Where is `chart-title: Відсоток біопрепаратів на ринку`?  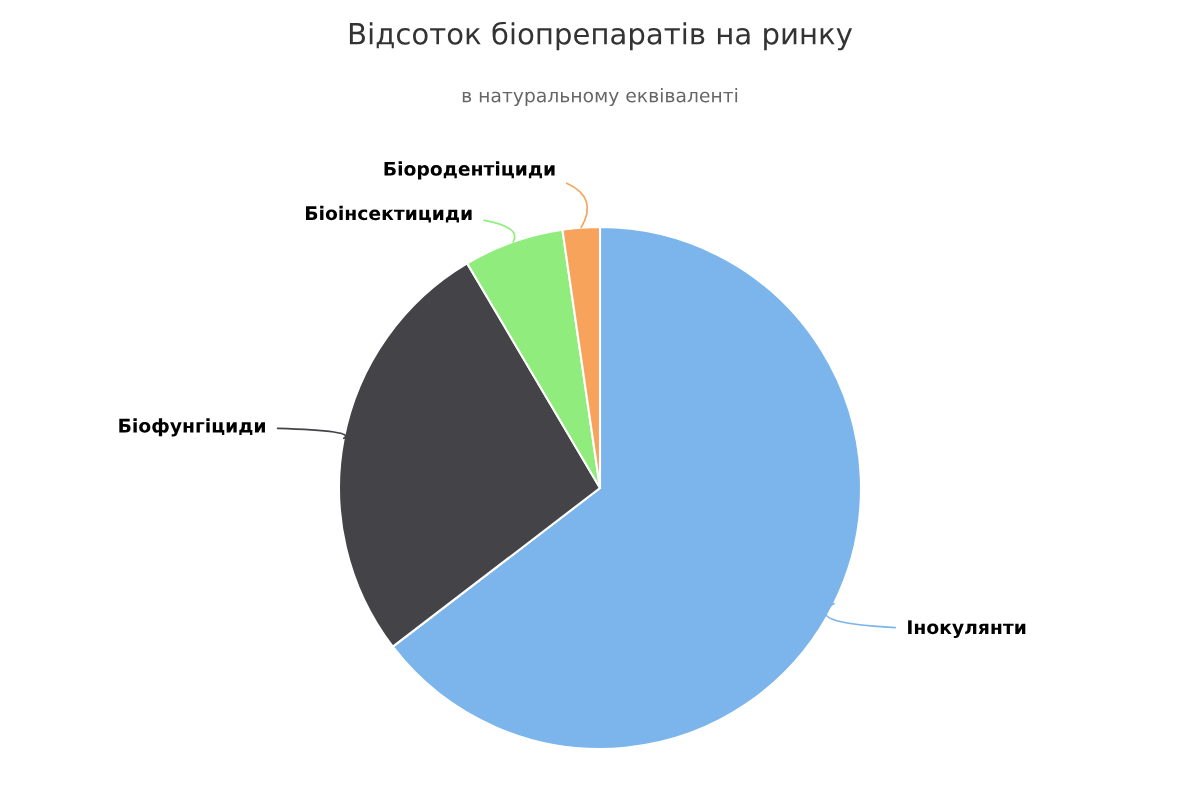 chart-title: Відсоток біопрепаратів на ринку is located at coordinates (601, 36).